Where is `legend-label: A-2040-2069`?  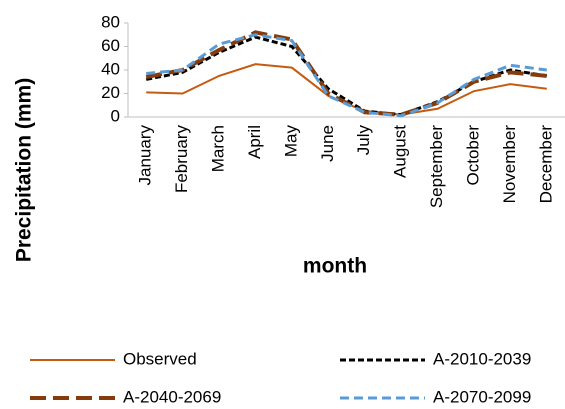 legend-label: A-2040-2069 is located at coordinates (172, 396).